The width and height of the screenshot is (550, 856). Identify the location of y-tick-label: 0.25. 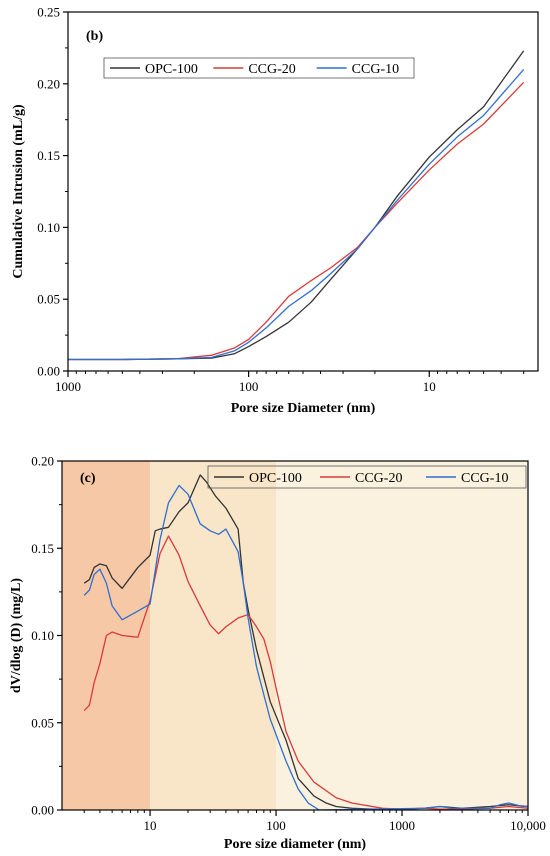
(48, 12).